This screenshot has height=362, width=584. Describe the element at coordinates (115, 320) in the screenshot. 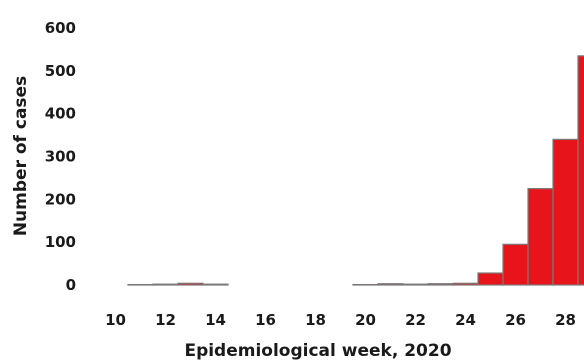

I see `x-tick-10: 10` at that location.